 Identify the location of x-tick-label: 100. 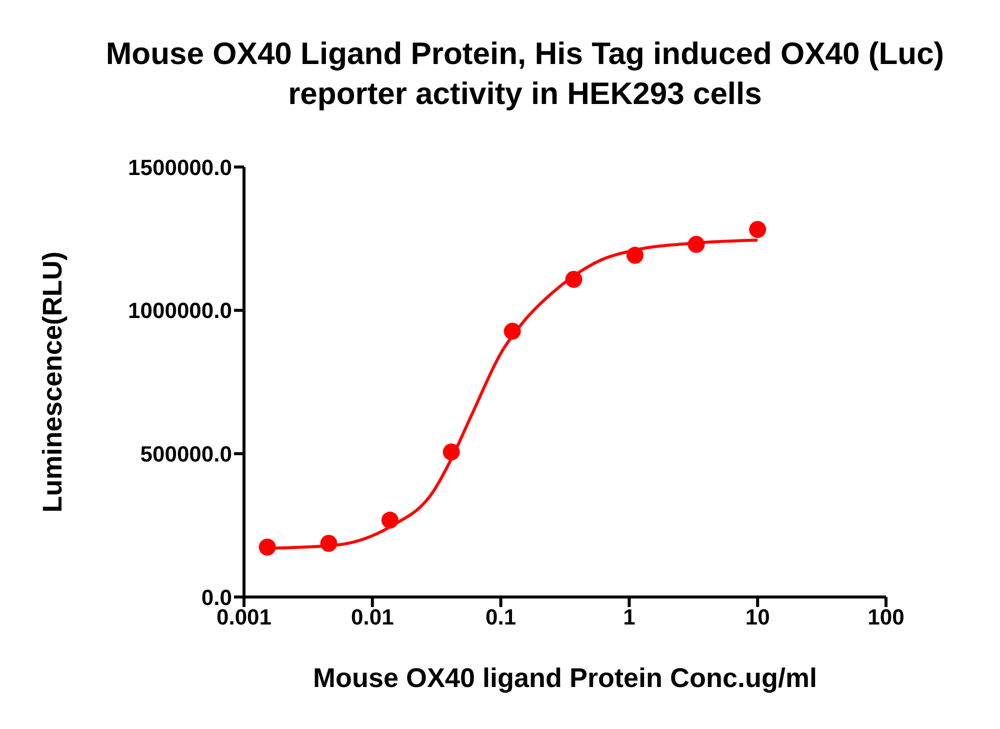
(886, 617).